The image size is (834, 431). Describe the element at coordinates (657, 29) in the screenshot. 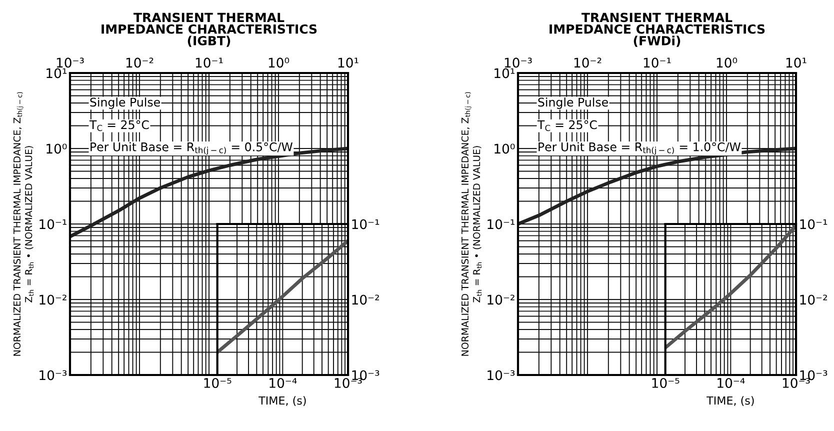

I see `chart-title: TRANSIENT THERMAL IMPEDANCE CHARACTERISTICS (FWDi)` at that location.